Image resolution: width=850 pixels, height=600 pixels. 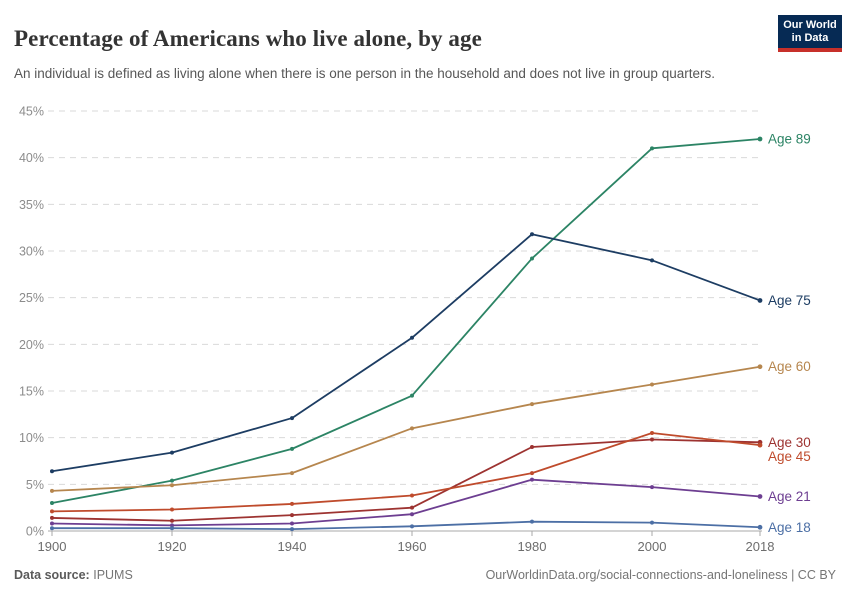 What do you see at coordinates (31, 112) in the screenshot?
I see `y-tick-label: 45%` at bounding box center [31, 112].